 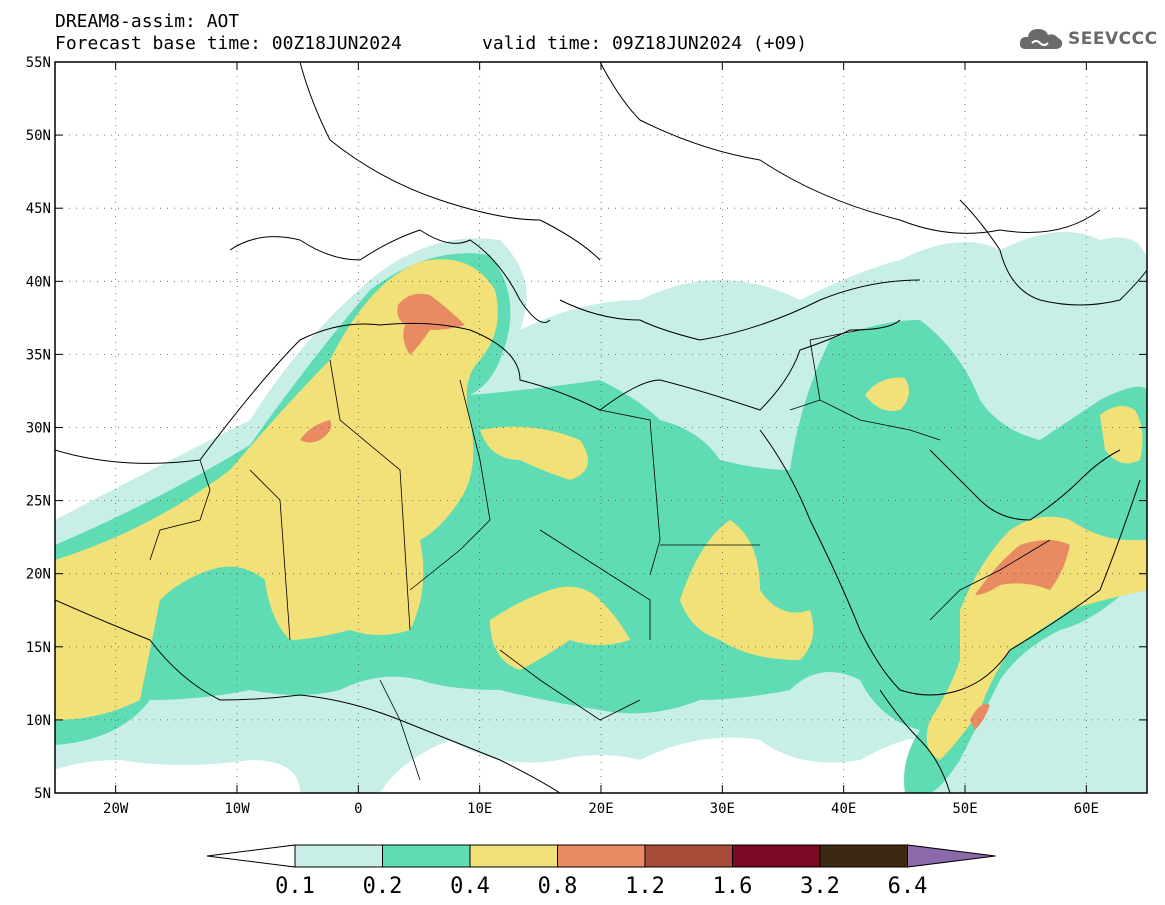 What do you see at coordinates (358, 809) in the screenshot?
I see `lon-label: 0` at bounding box center [358, 809].